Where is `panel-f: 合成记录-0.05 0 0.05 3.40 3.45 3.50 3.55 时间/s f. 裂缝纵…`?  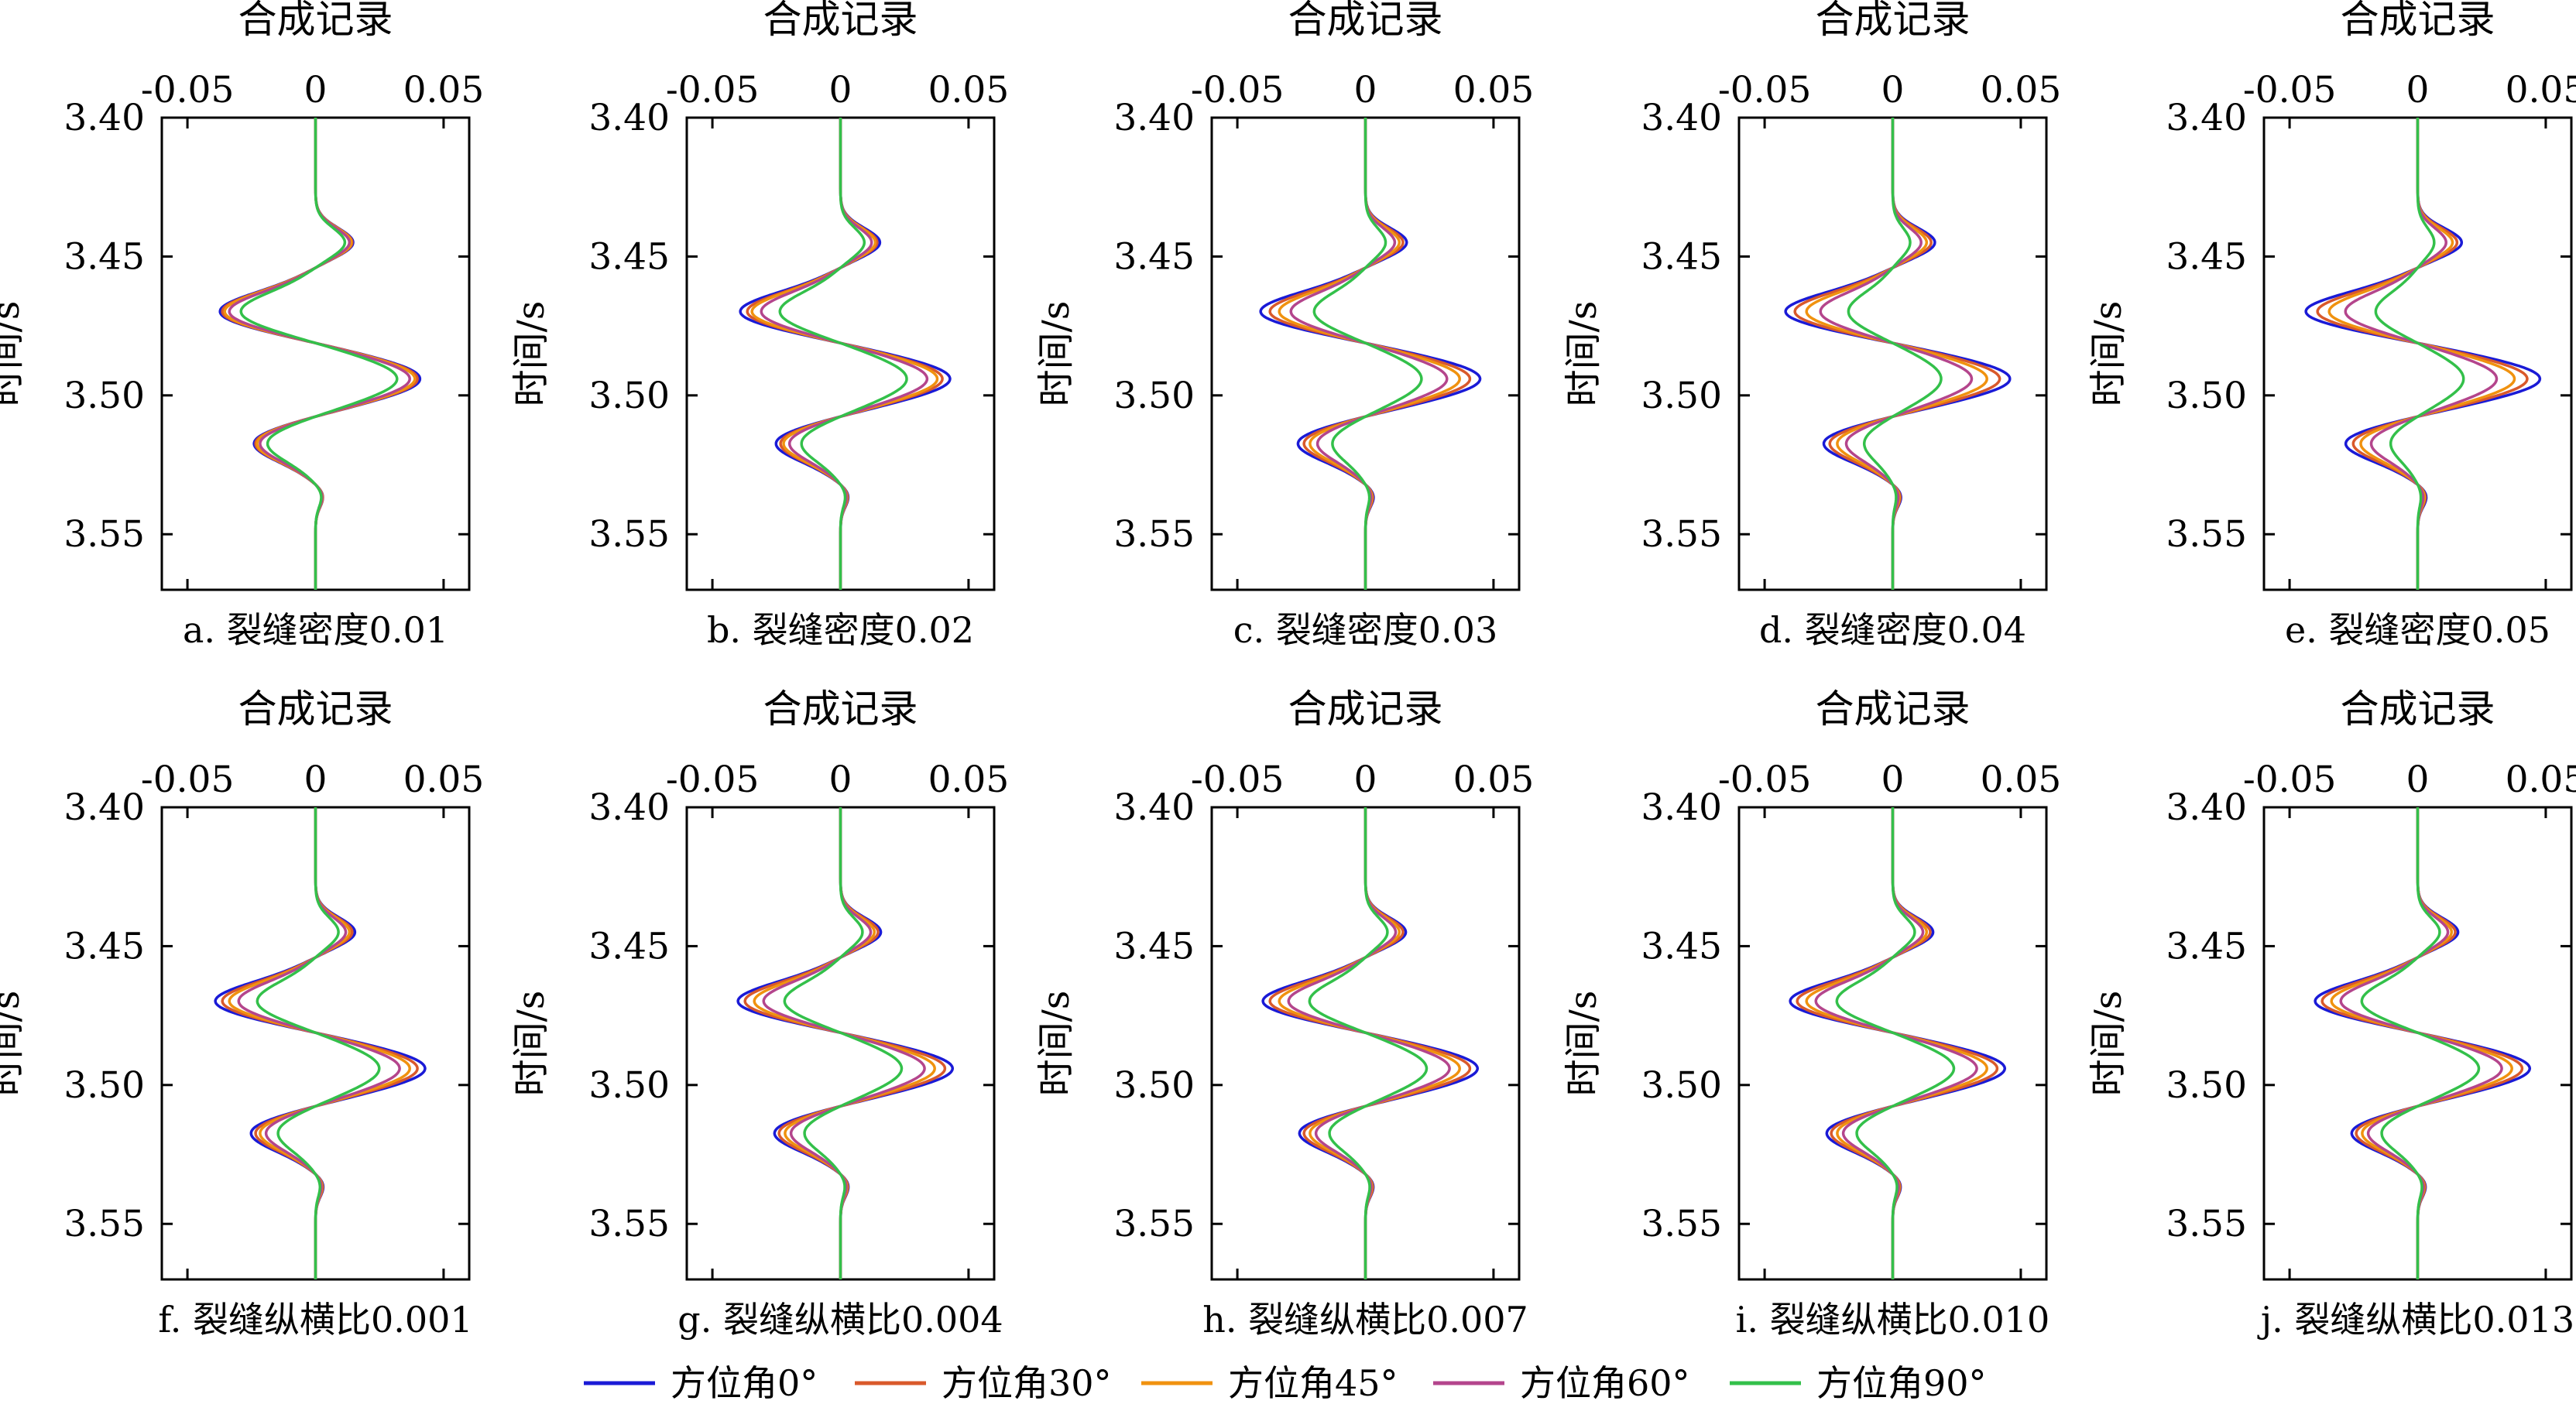 panel-f: 合成记录-0.05 0 0.05 3.40 3.45 3.50 3.55 时间/s f. 裂缝纵… is located at coordinates (242, 1014).